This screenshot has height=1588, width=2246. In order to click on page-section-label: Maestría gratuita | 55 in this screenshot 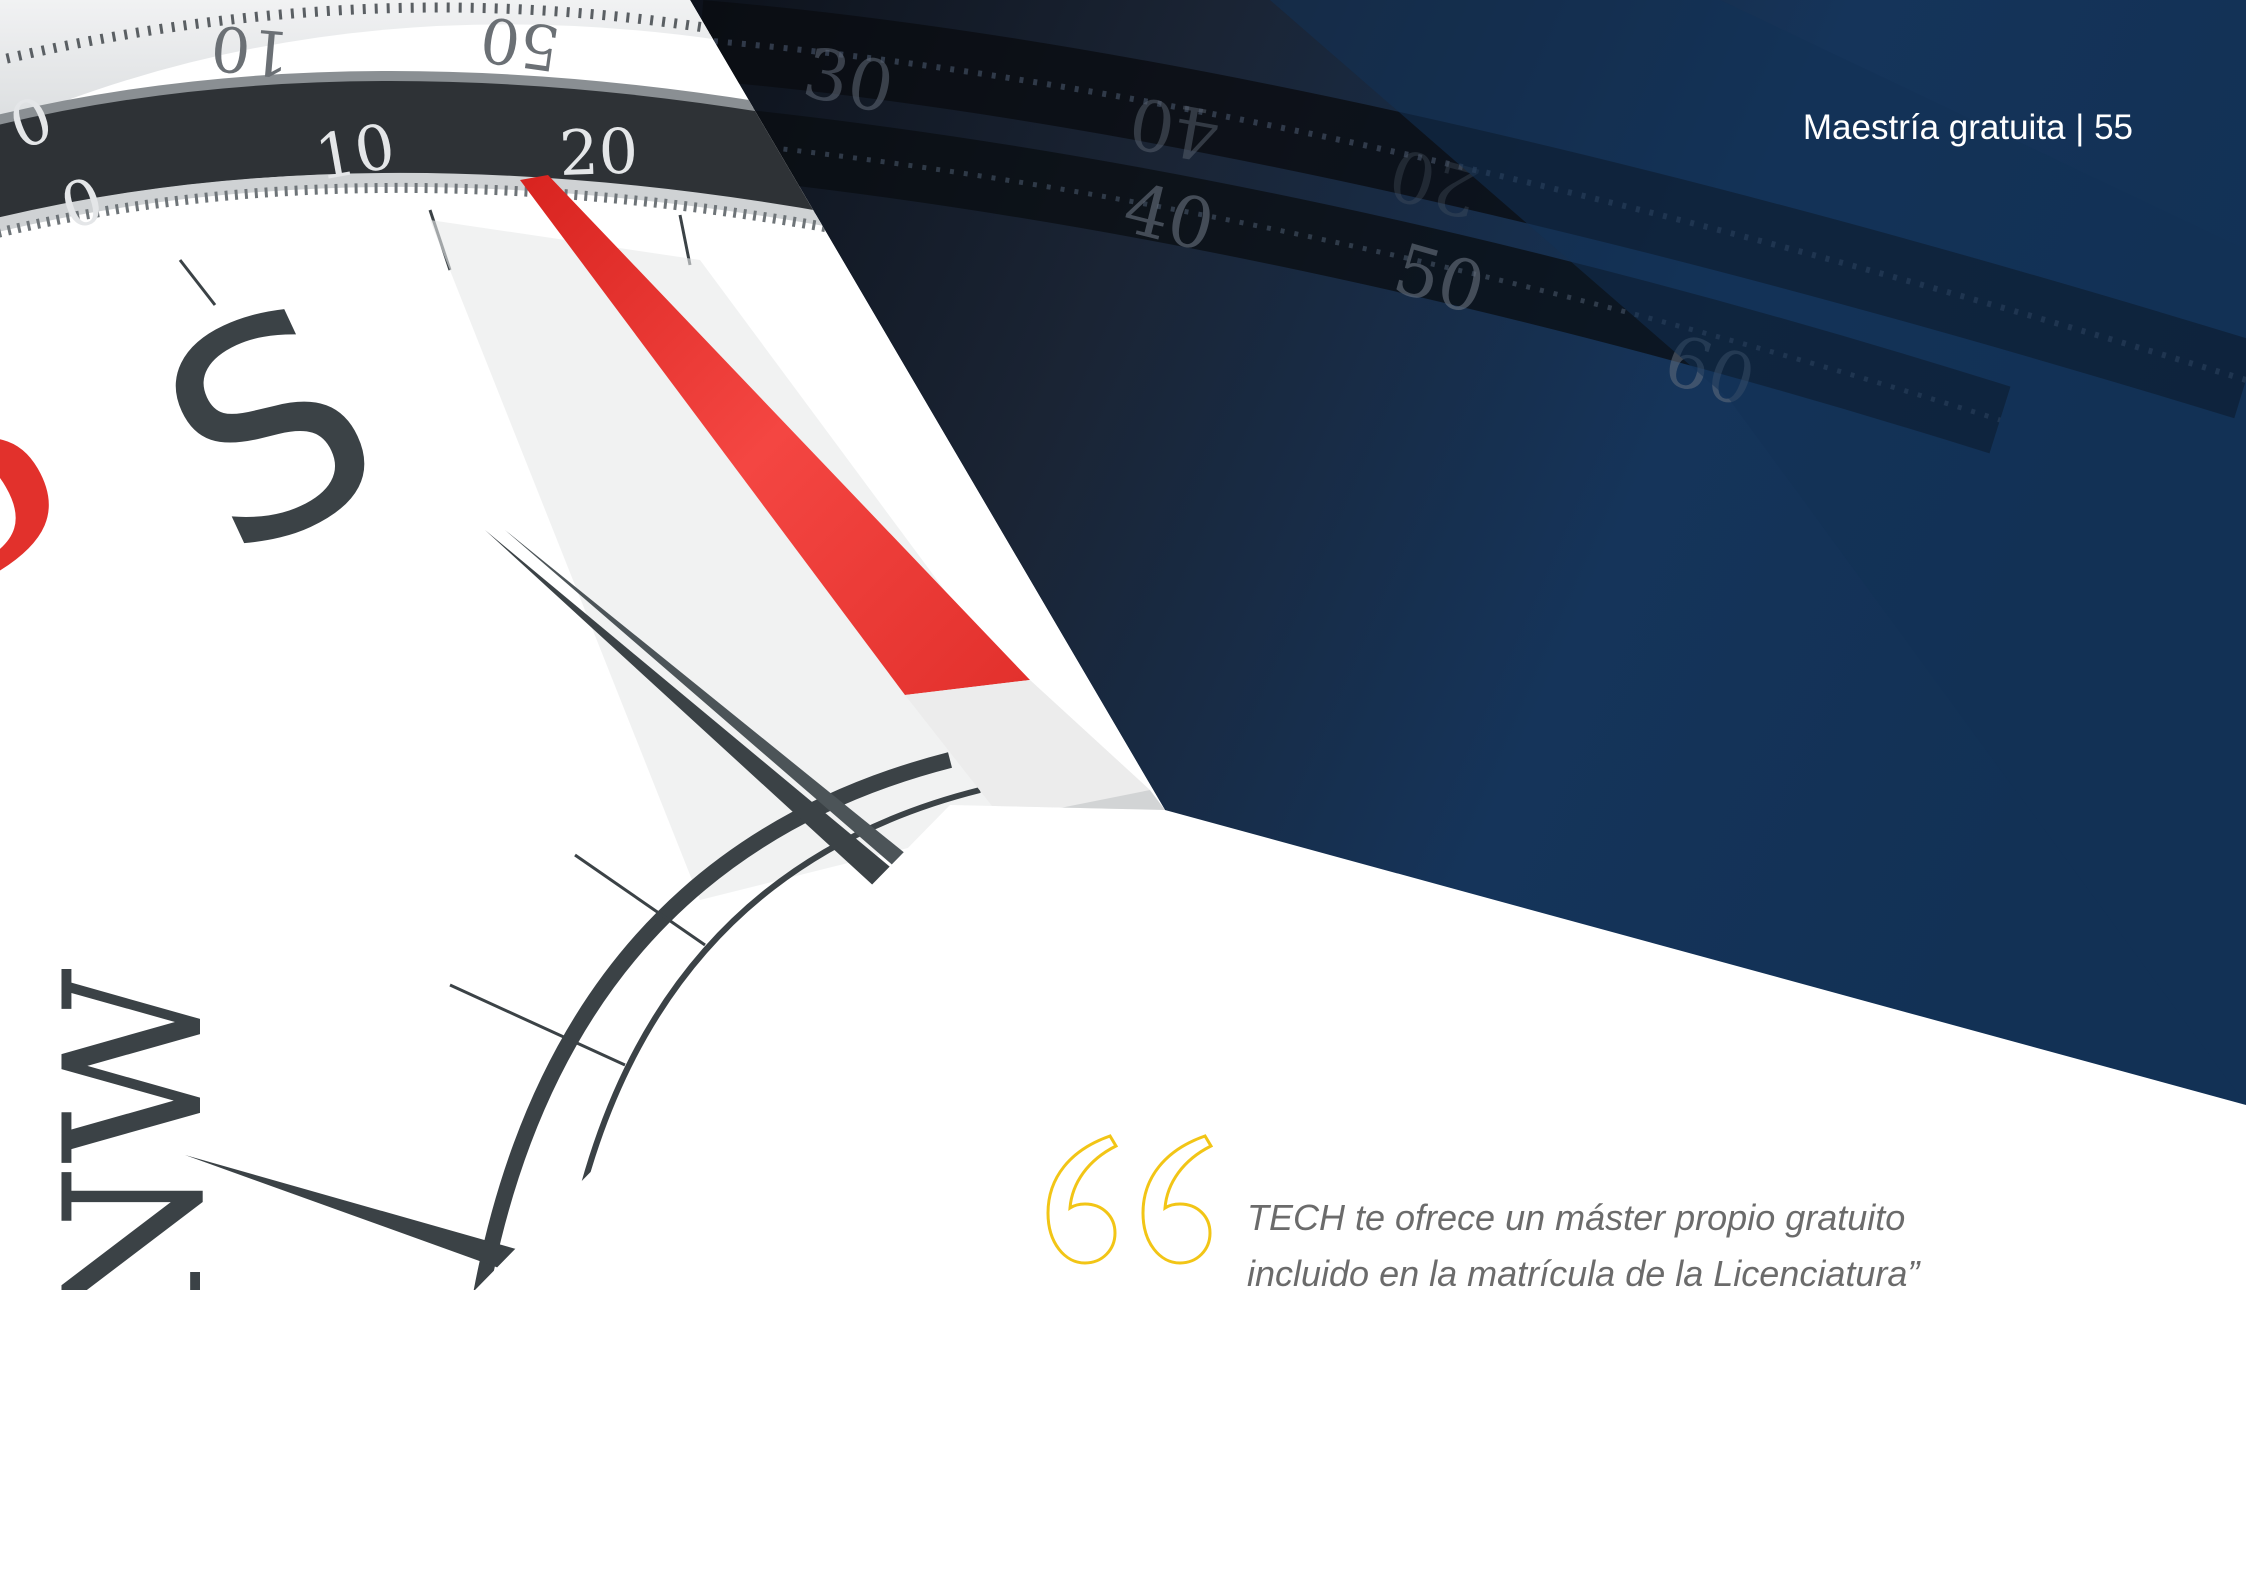, I will do `click(1967, 127)`.